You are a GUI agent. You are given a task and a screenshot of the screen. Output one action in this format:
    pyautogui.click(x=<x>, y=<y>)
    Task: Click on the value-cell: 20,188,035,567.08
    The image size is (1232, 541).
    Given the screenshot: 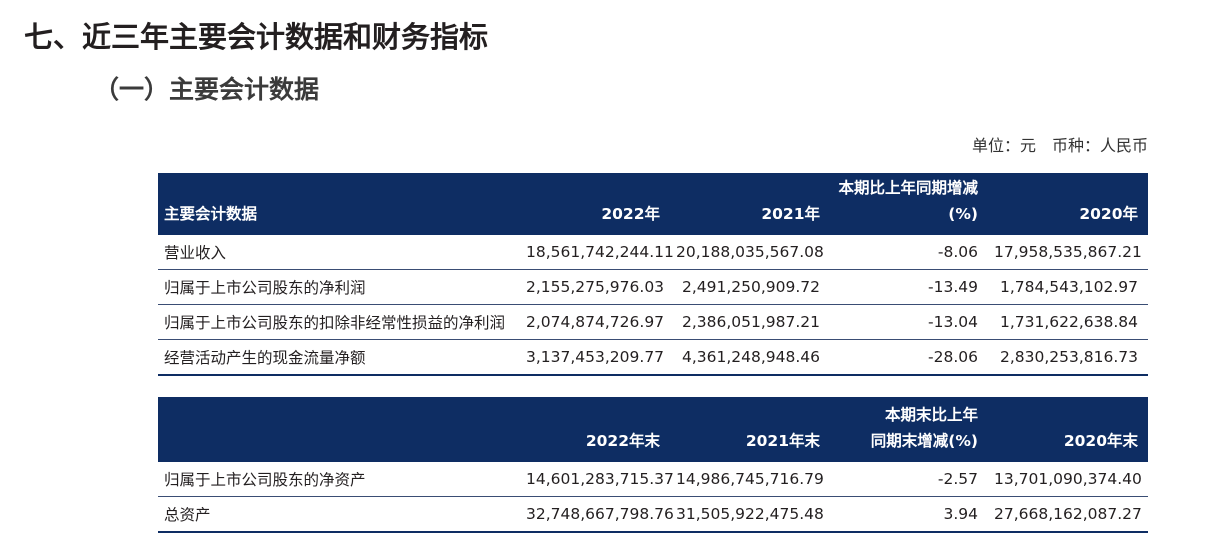 What is the action you would take?
    pyautogui.click(x=750, y=252)
    